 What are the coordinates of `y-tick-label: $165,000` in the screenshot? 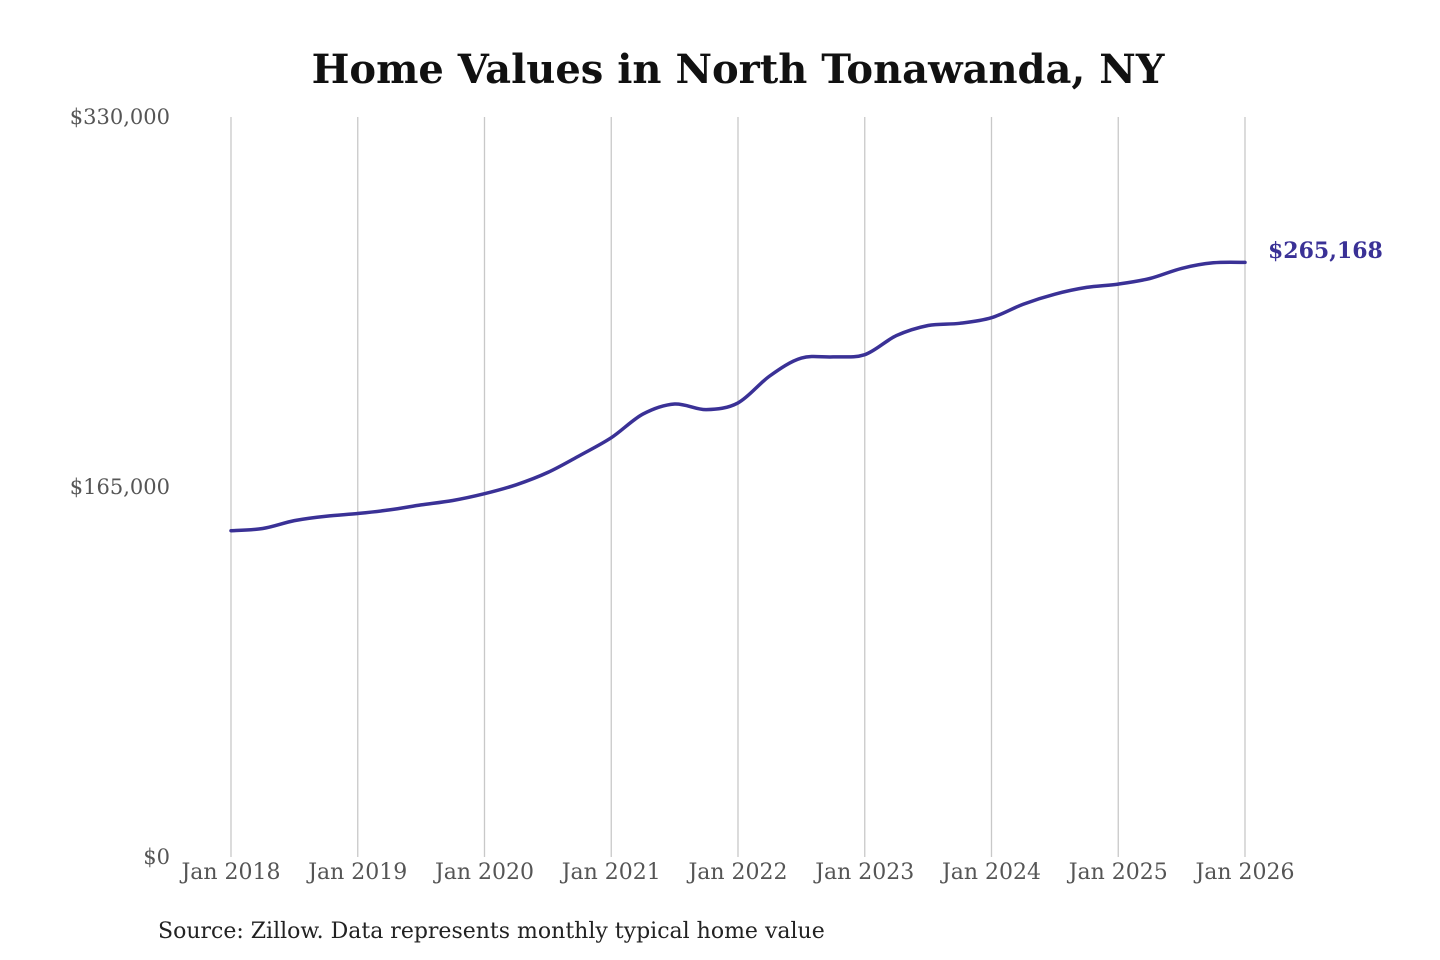 It's located at (120, 487).